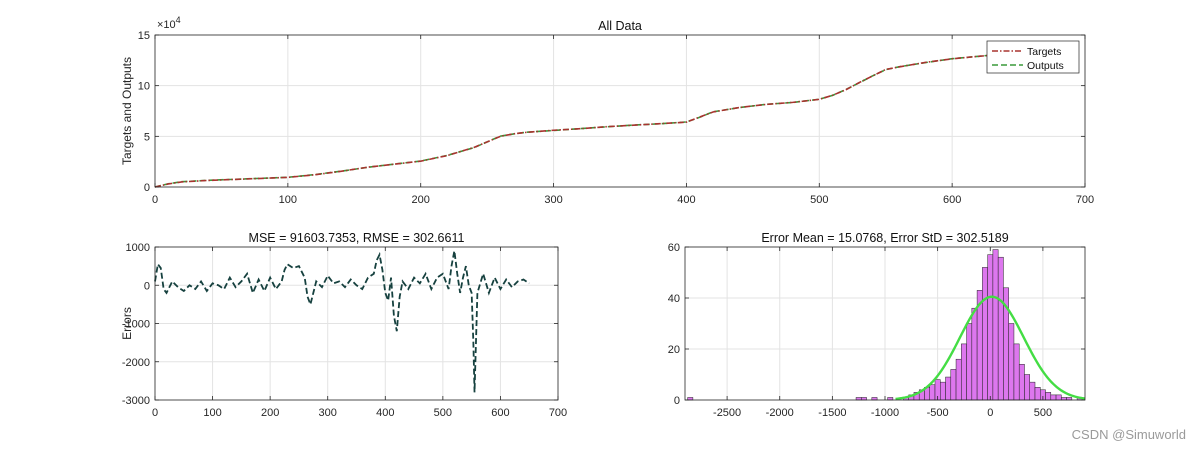 This screenshot has height=450, width=1200. I want to click on hist-xtick-label: 500, so click(1043, 413).